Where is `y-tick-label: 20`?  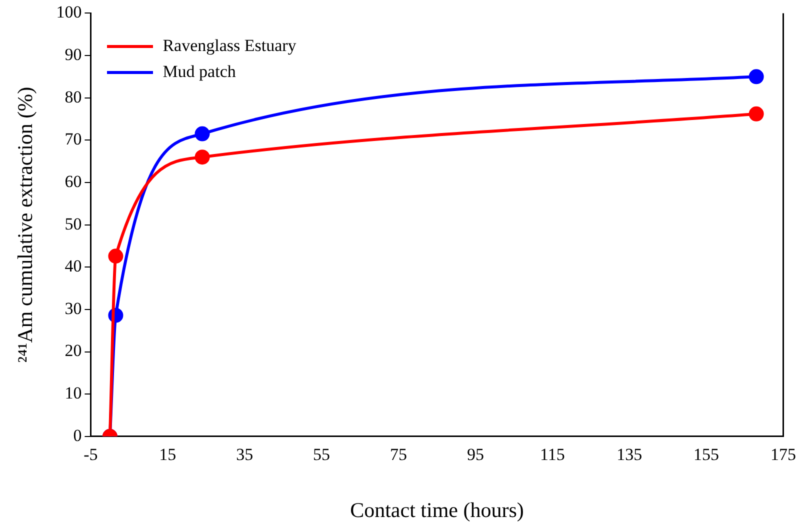 y-tick-label: 20 is located at coordinates (73, 350).